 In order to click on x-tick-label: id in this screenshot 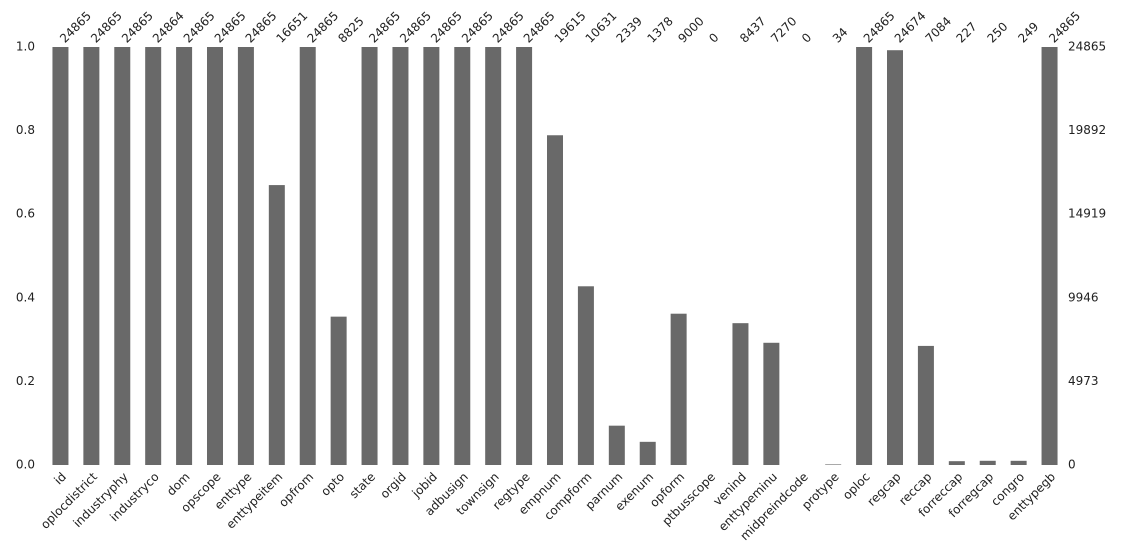, I will do `click(60, 479)`.